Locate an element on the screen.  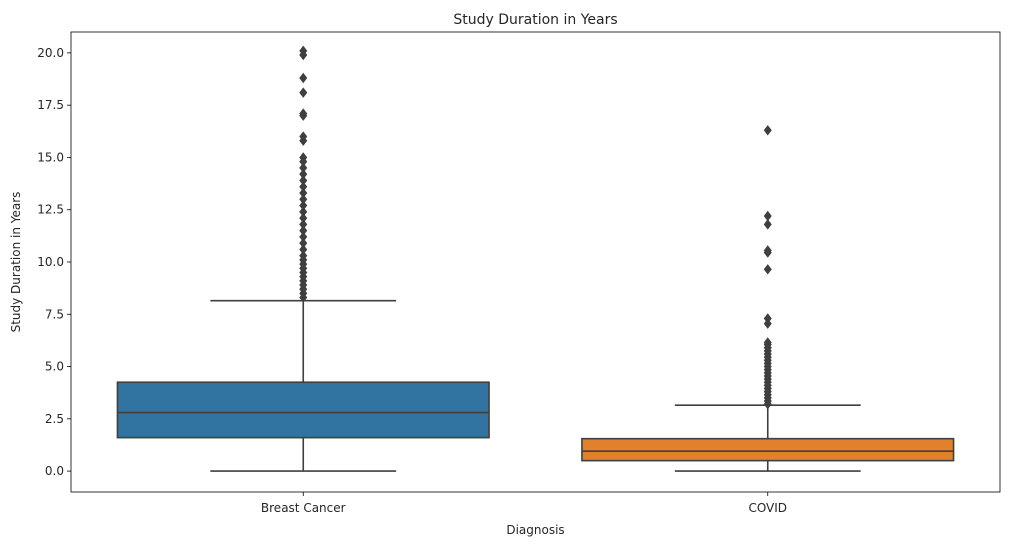
y-tick-label: 0.0 is located at coordinates (54, 471).